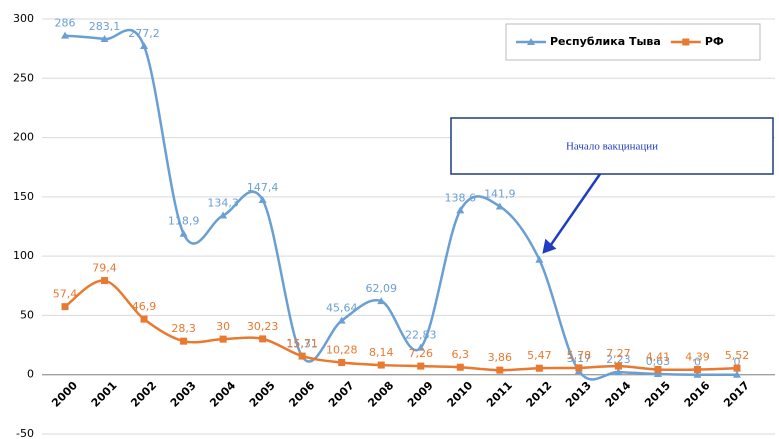 The height and width of the screenshot is (439, 779). What do you see at coordinates (575, 210) in the screenshot?
I see `annotation-arrow` at bounding box center [575, 210].